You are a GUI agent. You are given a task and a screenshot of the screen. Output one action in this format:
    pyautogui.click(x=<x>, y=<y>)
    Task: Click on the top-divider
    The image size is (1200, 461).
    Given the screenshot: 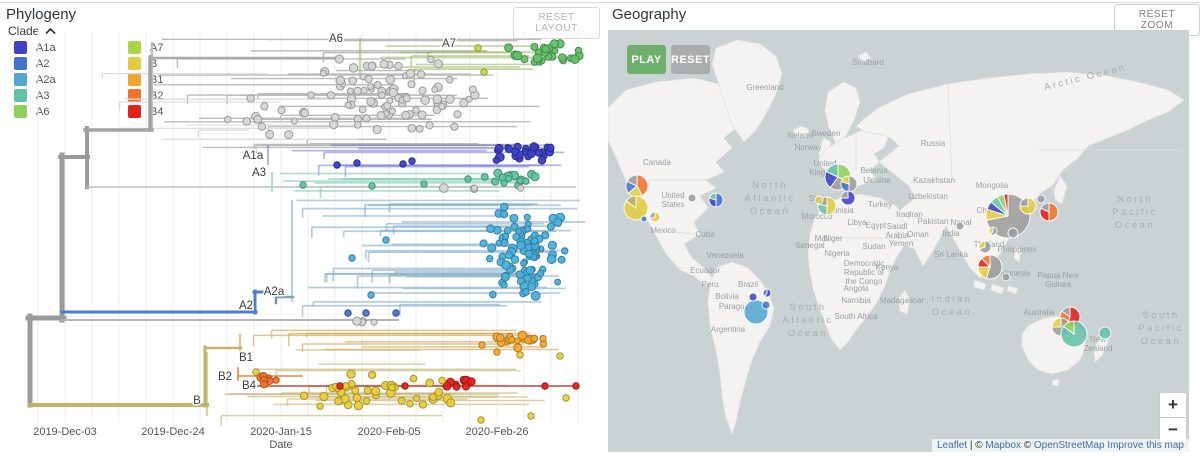 What is the action you would take?
    pyautogui.click(x=600, y=2)
    